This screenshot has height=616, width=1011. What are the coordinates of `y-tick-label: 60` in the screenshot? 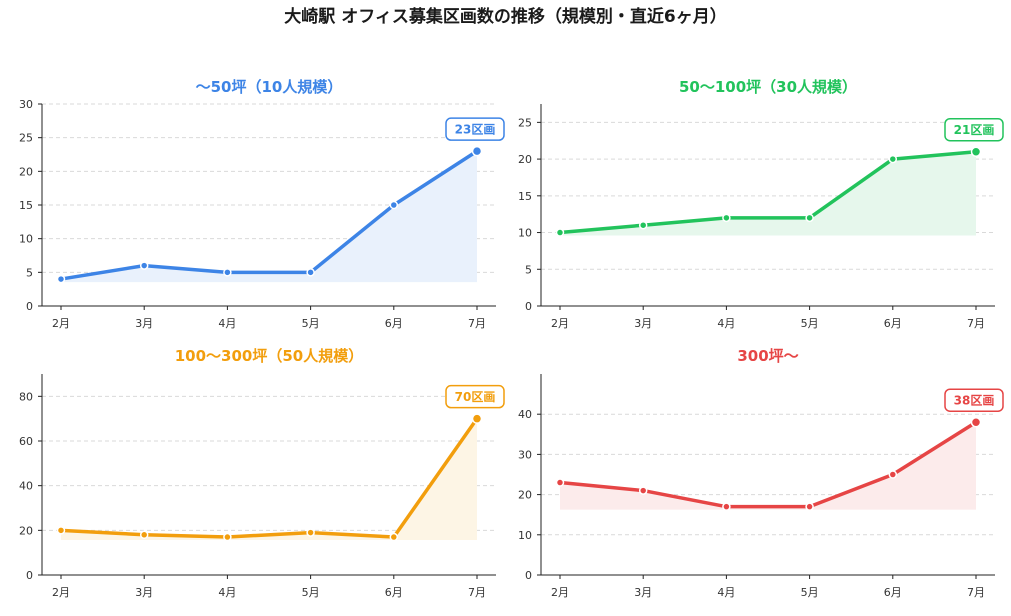 It's located at (26, 441).